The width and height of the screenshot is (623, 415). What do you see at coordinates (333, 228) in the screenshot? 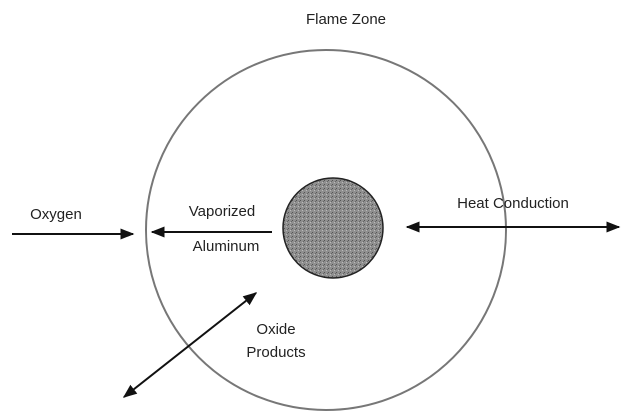
I see `particle` at bounding box center [333, 228].